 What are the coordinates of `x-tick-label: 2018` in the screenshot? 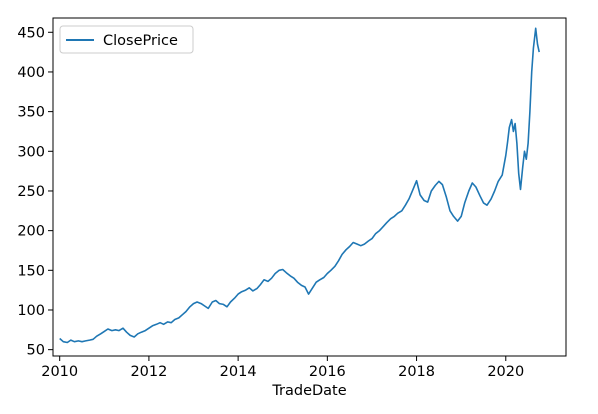 It's located at (416, 372).